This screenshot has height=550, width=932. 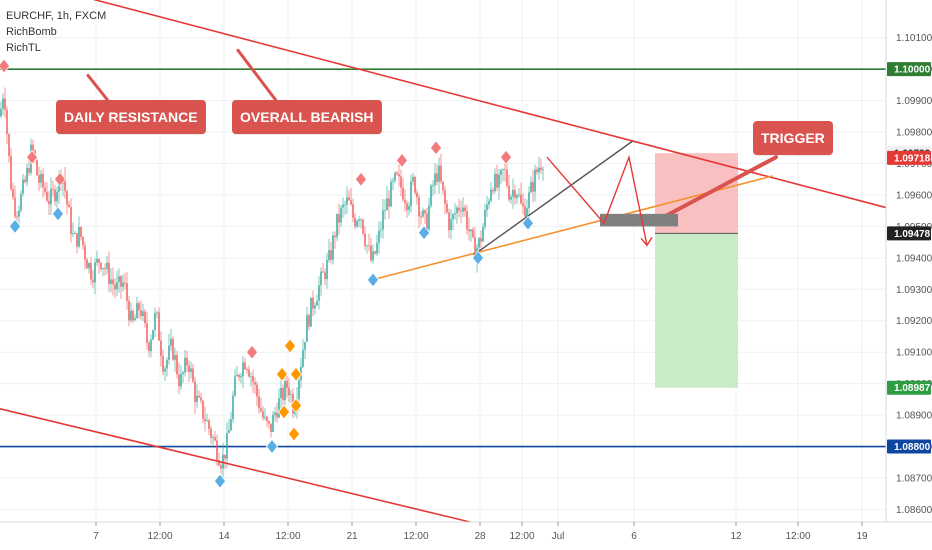 What do you see at coordinates (793, 138) in the screenshot?
I see `trigger-label: TRIGGER` at bounding box center [793, 138].